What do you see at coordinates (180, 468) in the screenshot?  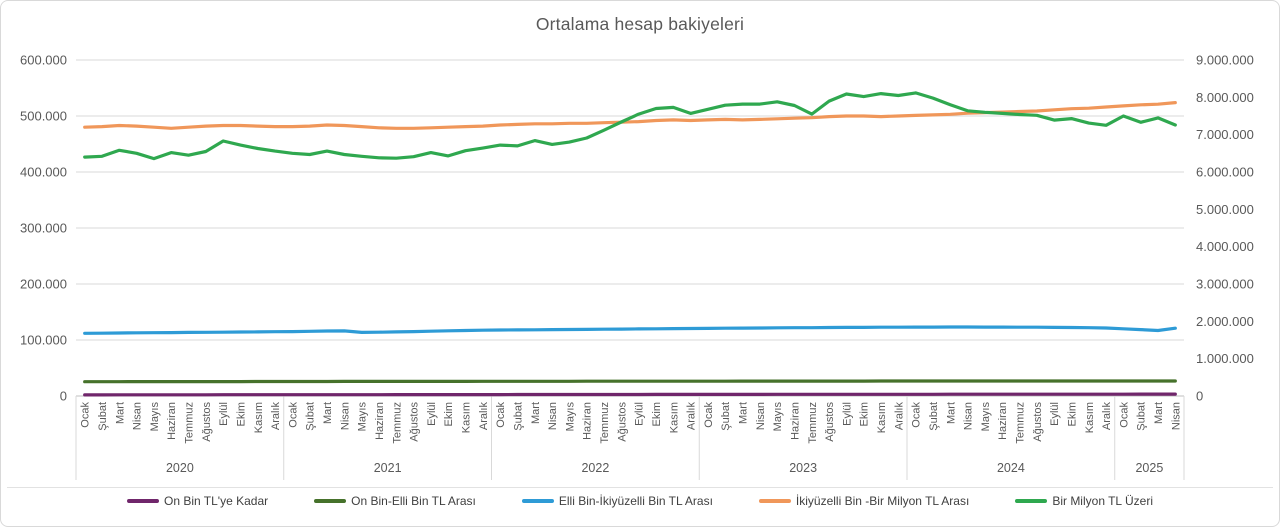 I see `year-label: 2020` at bounding box center [180, 468].